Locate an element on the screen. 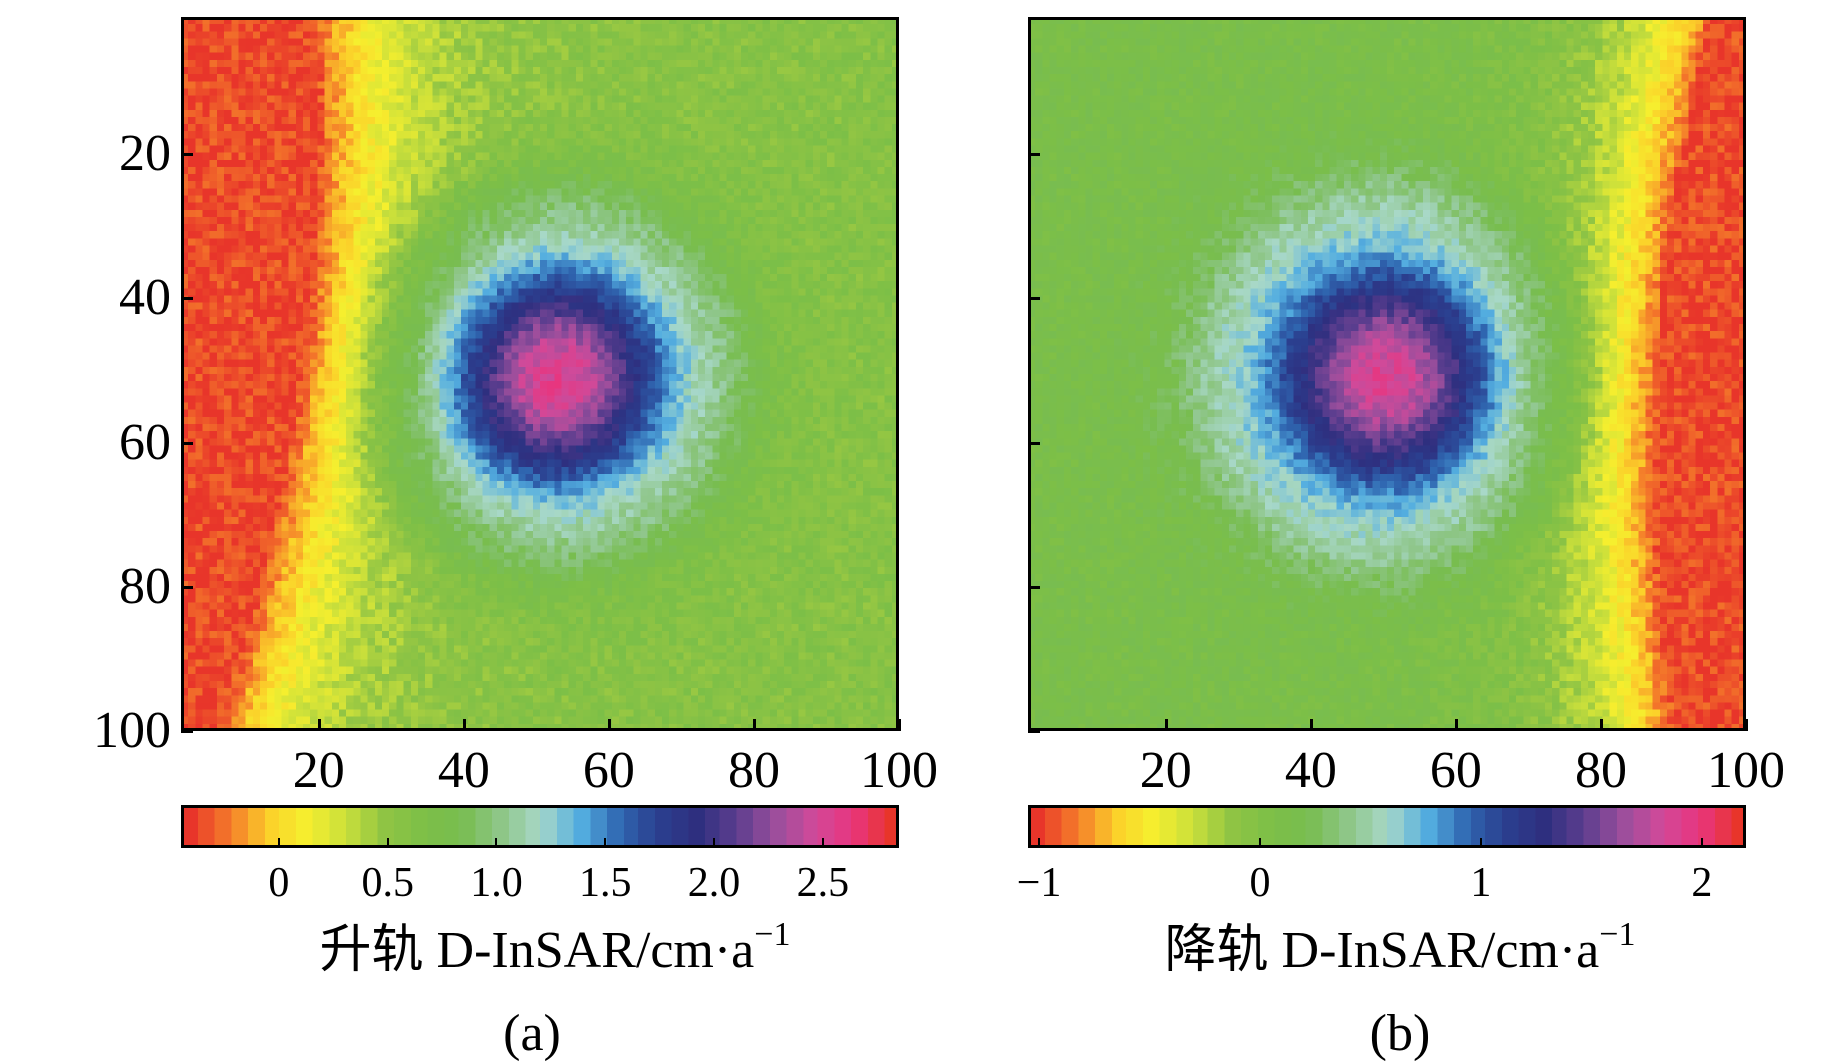 Image resolution: width=1843 pixels, height=1063 pixels. colorbar-title-main-b: 降轨 D-InSAR/cm·a is located at coordinates (1382, 950).